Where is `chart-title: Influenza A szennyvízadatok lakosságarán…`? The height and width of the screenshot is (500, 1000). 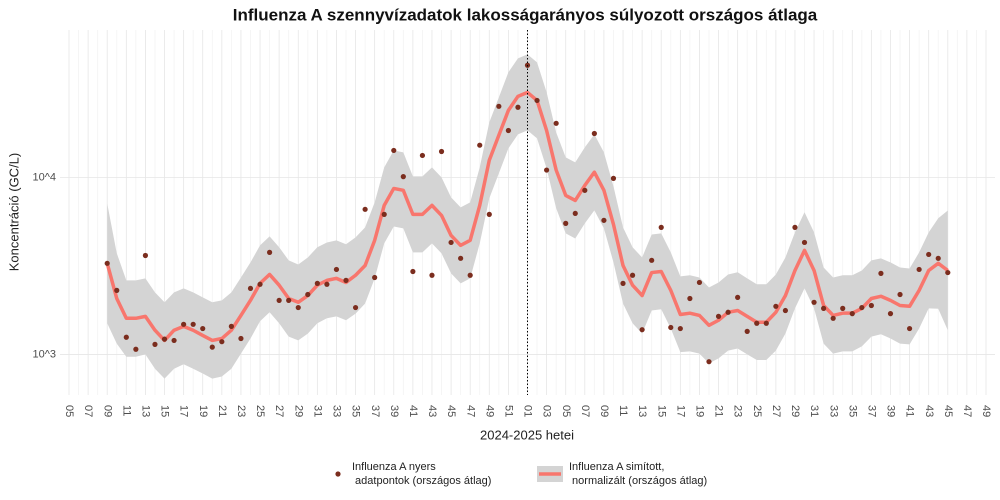 chart-title: Influenza A szennyvízadatok lakosságarán… is located at coordinates (525, 14).